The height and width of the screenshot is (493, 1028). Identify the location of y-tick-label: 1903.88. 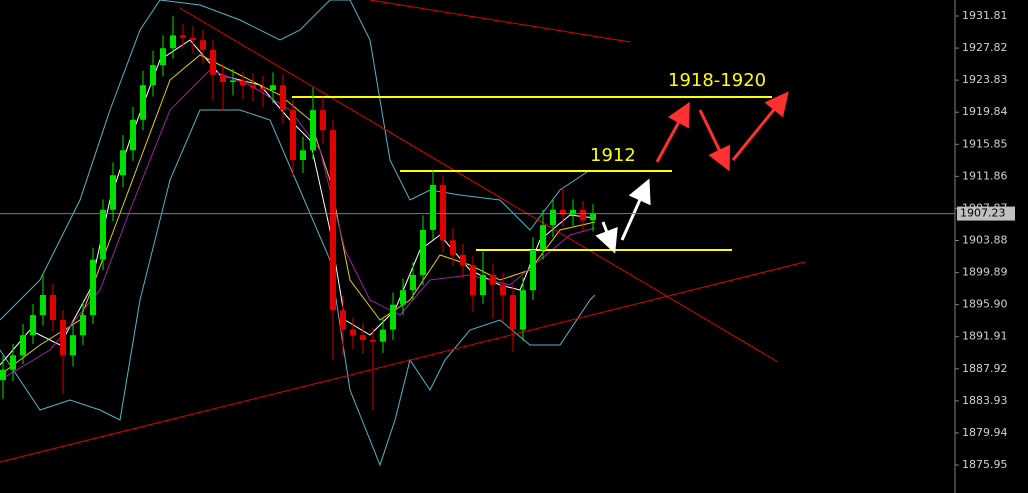
(985, 240).